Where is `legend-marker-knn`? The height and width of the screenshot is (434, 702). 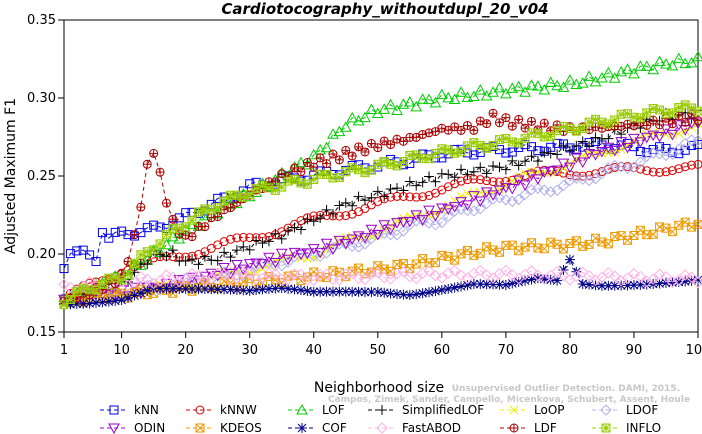
legend-marker-knn is located at coordinates (114, 410).